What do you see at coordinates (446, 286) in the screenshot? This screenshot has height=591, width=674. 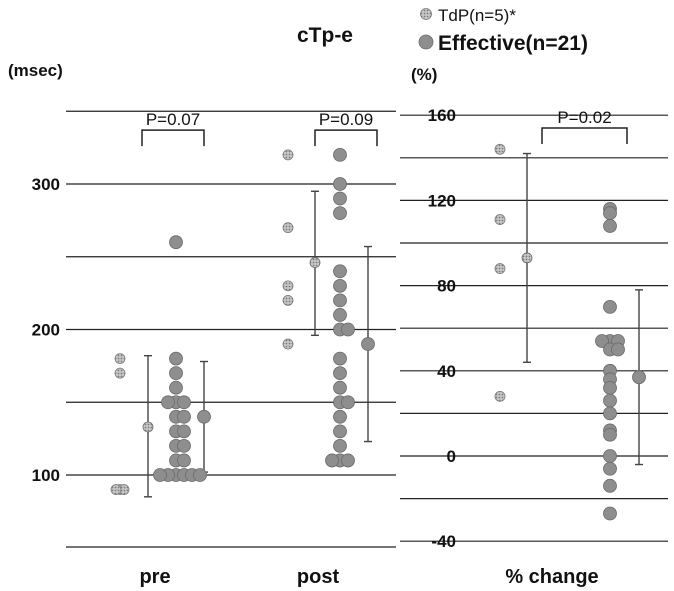 I see `right-y-tick-label: 80` at bounding box center [446, 286].